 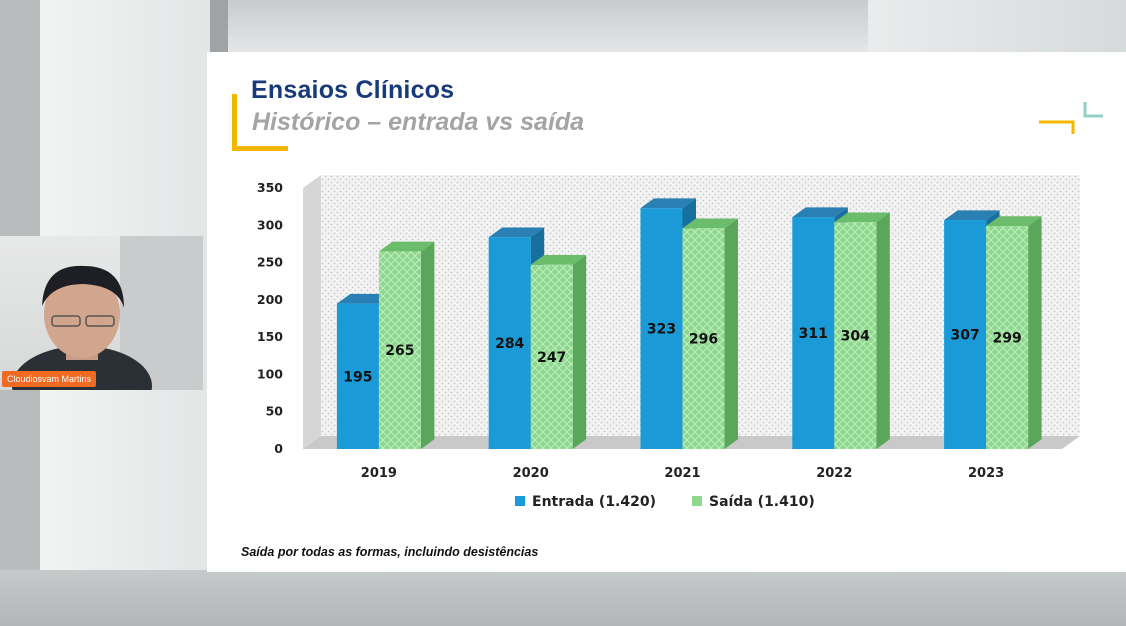 I want to click on x-tick-label: 2019, so click(x=379, y=473).